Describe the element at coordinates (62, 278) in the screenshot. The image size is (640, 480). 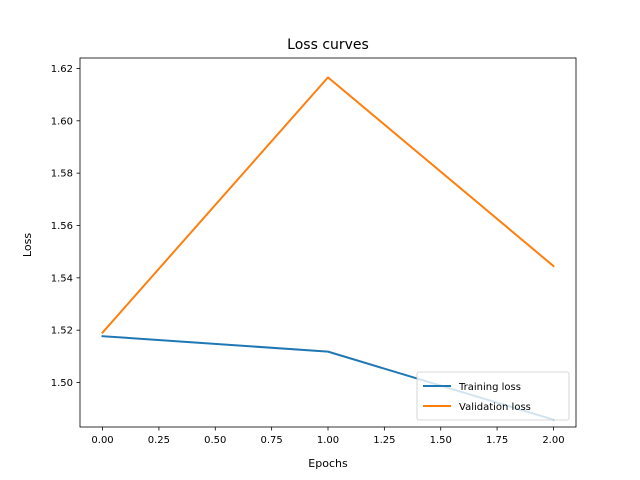
I see `y-tick-label: 1.54` at that location.